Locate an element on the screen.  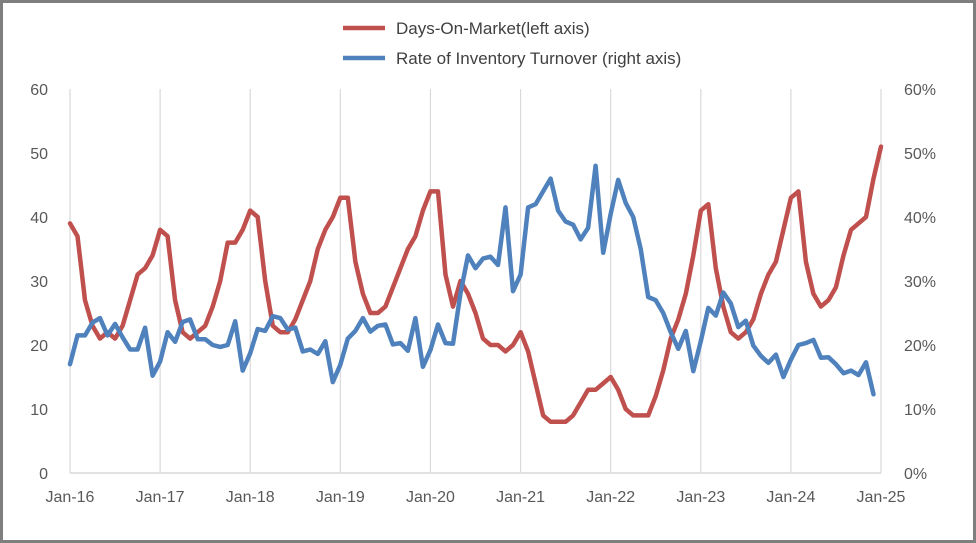
x-tick-label: Jan-22 is located at coordinates (610, 497).